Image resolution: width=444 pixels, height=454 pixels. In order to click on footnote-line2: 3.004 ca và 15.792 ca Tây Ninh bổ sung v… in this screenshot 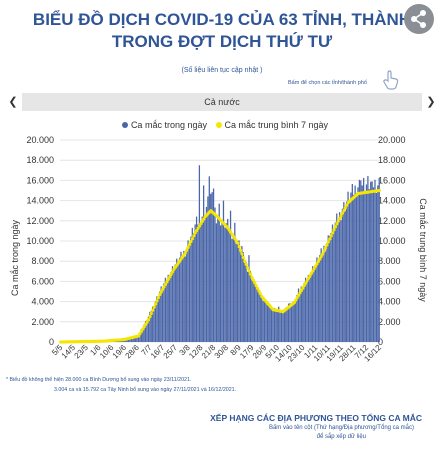, I will do `click(145, 390)`.